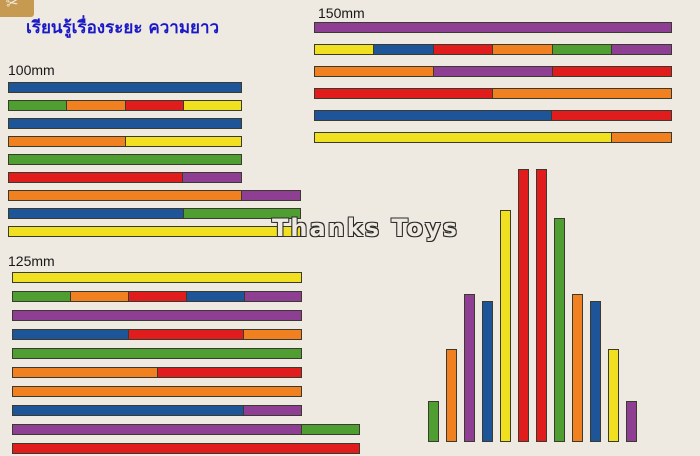 The height and width of the screenshot is (456, 700). What do you see at coordinates (341, 13) in the screenshot?
I see `section-label-150mm: 150mm` at bounding box center [341, 13].